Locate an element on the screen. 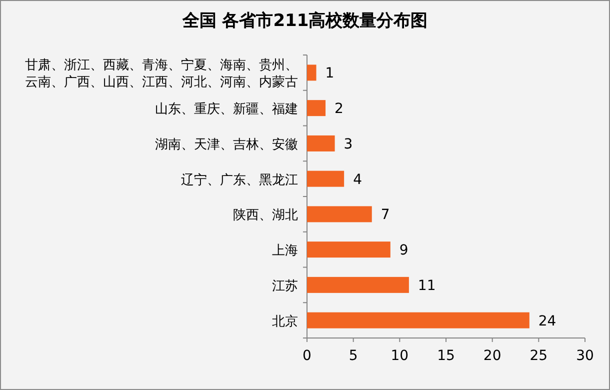 The width and height of the screenshot is (610, 390). ycat: 上海 is located at coordinates (285, 251).